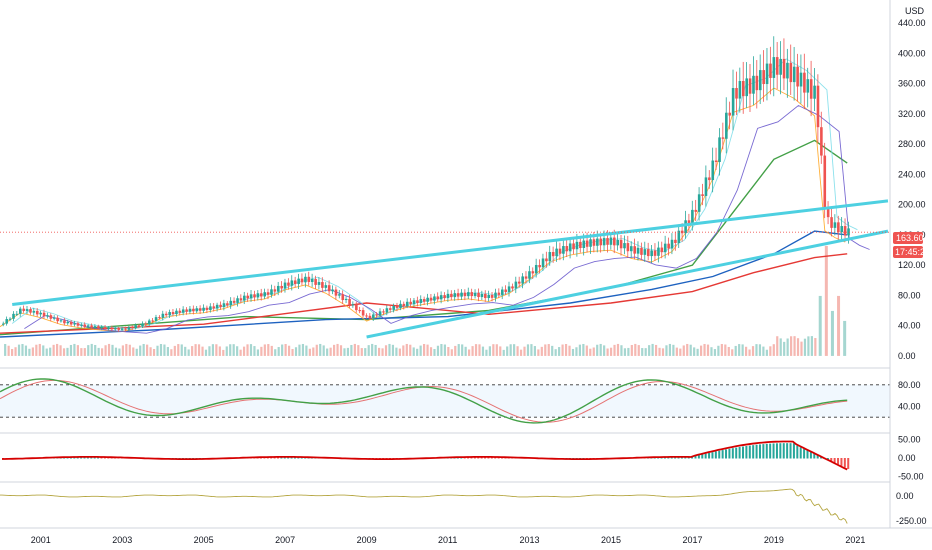 This screenshot has height=550, width=932. Describe the element at coordinates (912, 114) in the screenshot. I see `price-tick-label: 320.00` at that location.